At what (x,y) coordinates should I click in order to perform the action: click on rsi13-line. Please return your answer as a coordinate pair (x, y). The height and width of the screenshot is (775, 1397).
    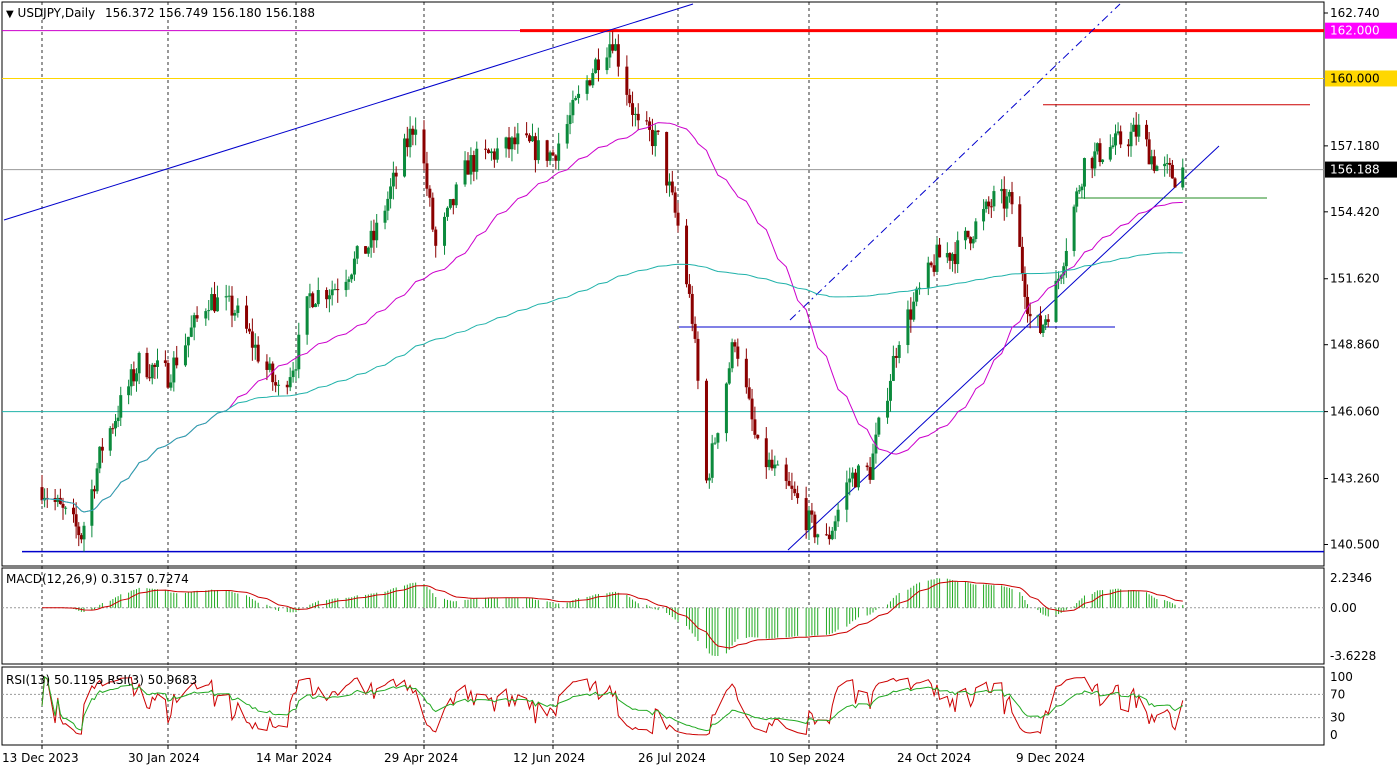
    Looking at the image, I should click on (612, 704).